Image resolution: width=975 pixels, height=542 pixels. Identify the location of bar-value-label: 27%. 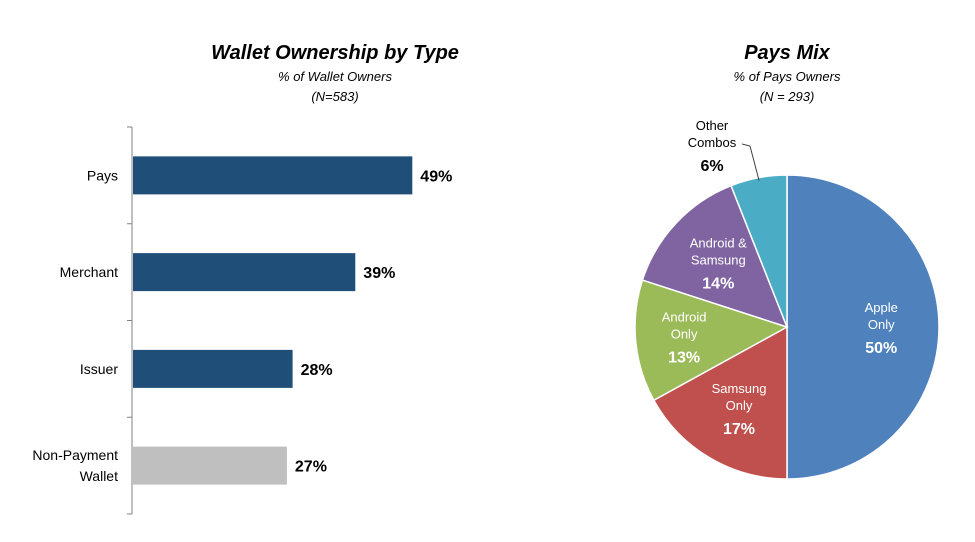
(311, 467).